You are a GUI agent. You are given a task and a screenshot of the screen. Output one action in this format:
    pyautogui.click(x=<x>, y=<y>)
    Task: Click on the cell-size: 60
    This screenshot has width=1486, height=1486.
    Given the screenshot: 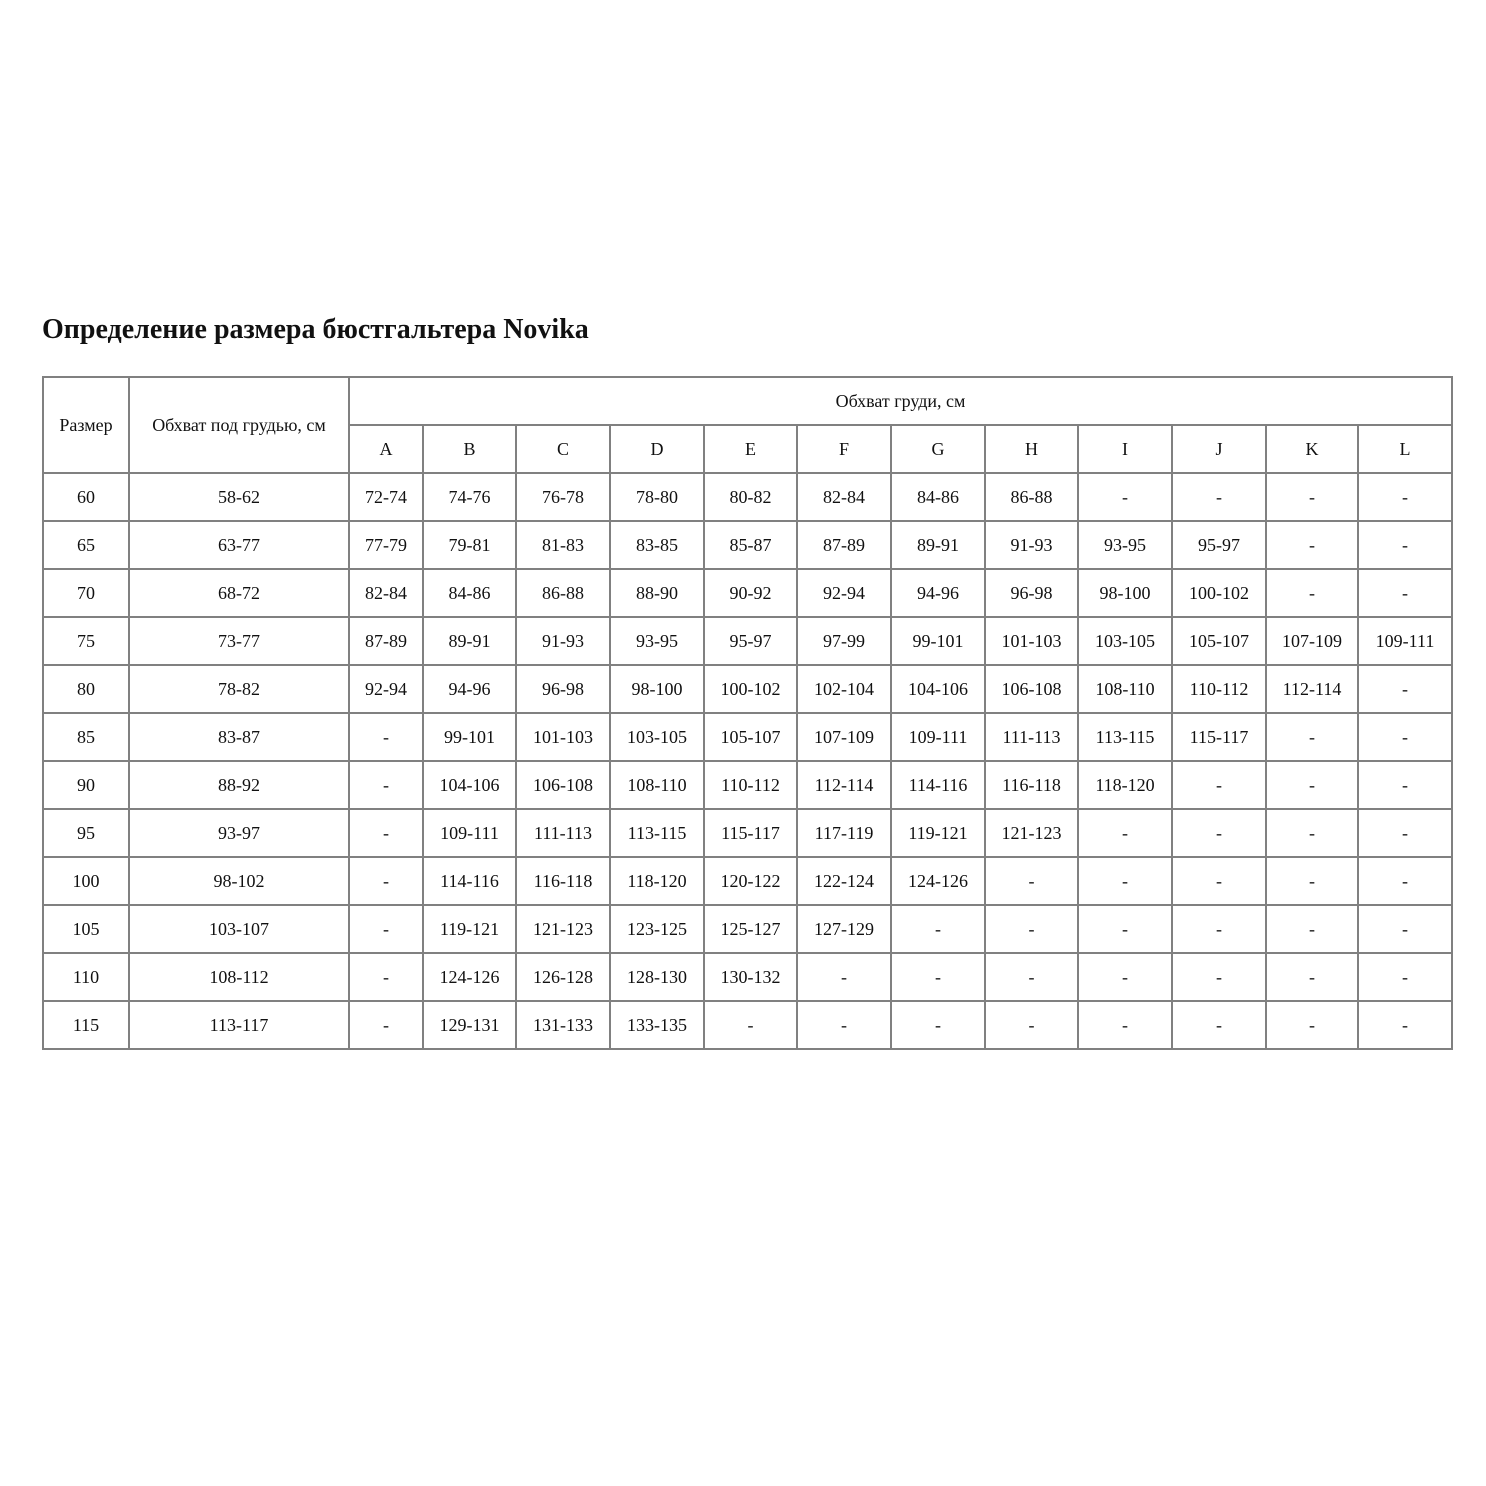 What is the action you would take?
    pyautogui.click(x=86, y=497)
    